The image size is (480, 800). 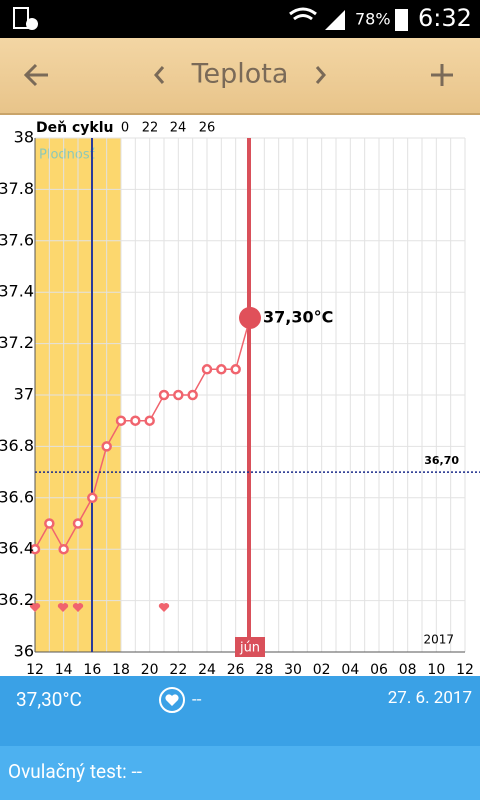 I want to click on x-tick-label: 22, so click(x=178, y=669).